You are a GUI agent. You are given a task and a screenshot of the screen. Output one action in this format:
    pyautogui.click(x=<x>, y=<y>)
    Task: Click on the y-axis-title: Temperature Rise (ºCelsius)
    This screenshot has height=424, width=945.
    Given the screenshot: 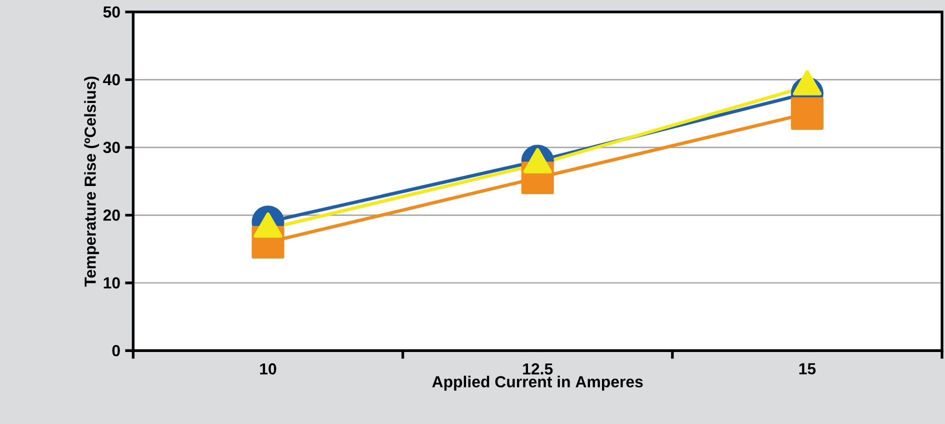 What is the action you would take?
    pyautogui.click(x=92, y=181)
    